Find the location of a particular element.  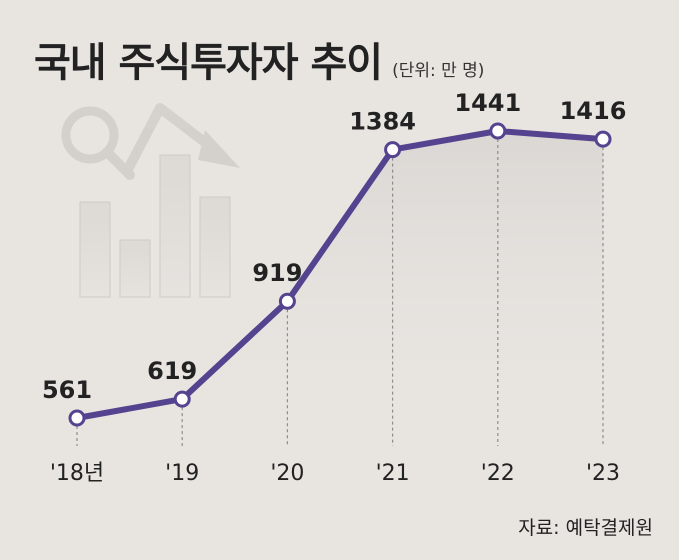

x-tick-label: '22 is located at coordinates (498, 473).